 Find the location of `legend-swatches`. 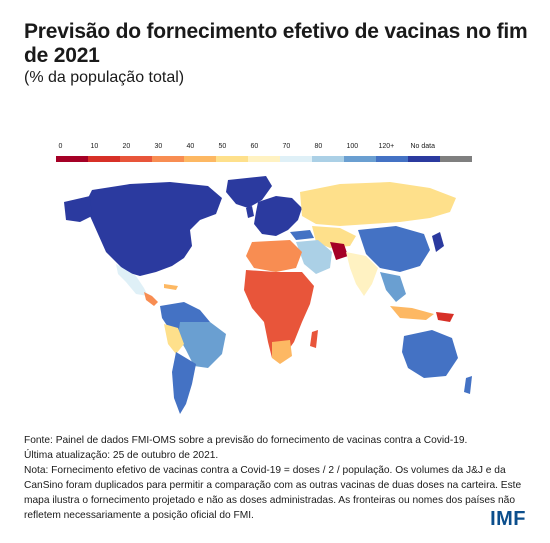

legend-swatches is located at coordinates (264, 159).